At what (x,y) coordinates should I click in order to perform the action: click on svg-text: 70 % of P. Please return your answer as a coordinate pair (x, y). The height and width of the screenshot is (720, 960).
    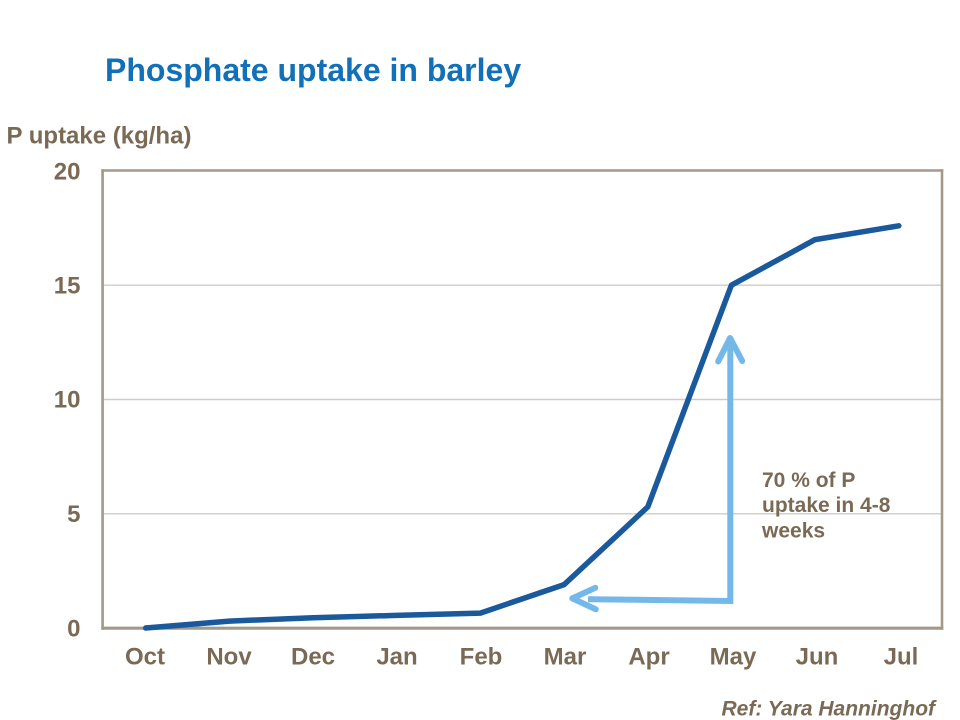
    Looking at the image, I should click on (808, 480).